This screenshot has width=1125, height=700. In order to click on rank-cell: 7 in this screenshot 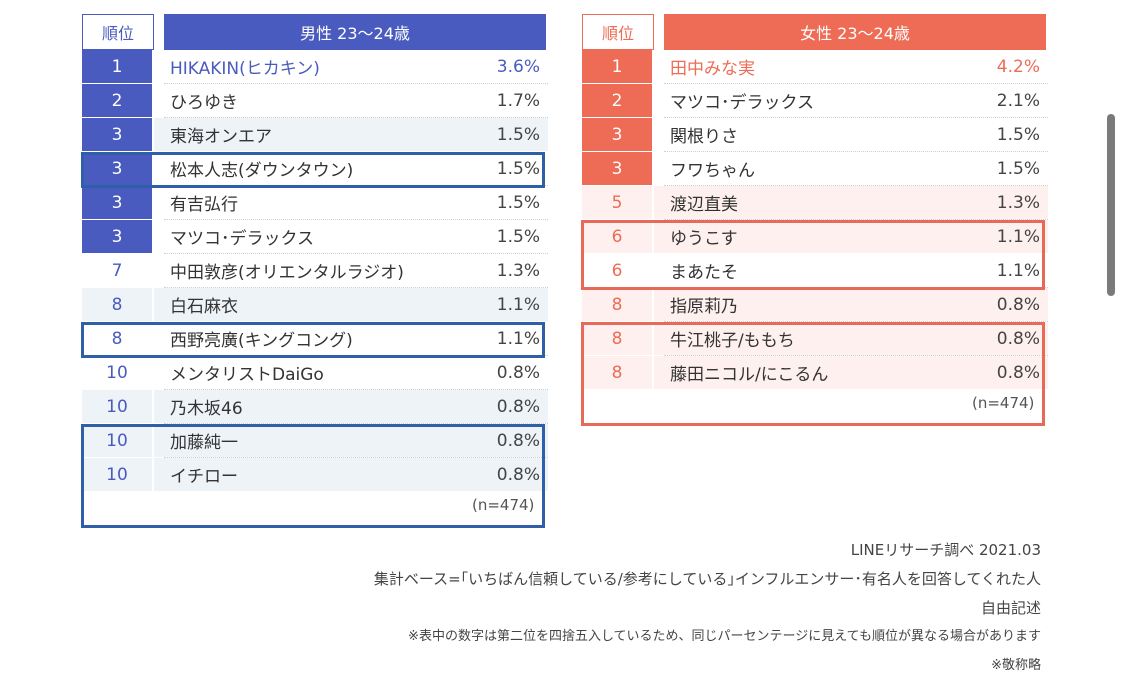, I will do `click(117, 271)`.